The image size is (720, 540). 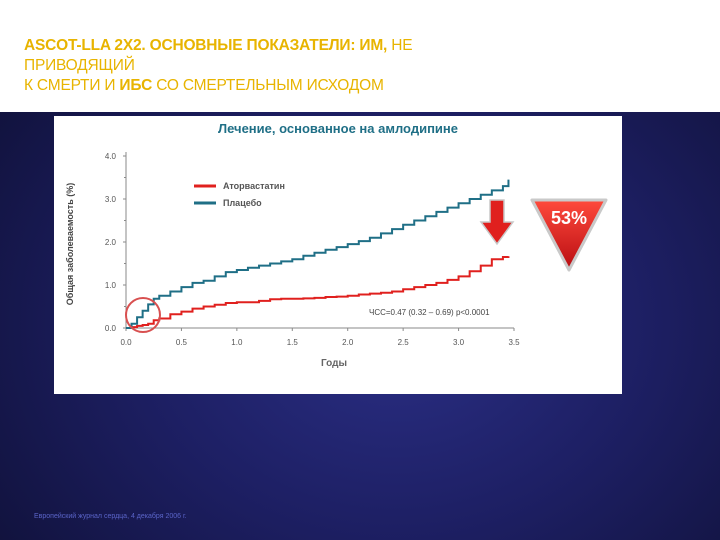 I want to click on y-tick-label: 1.0, so click(x=111, y=285).